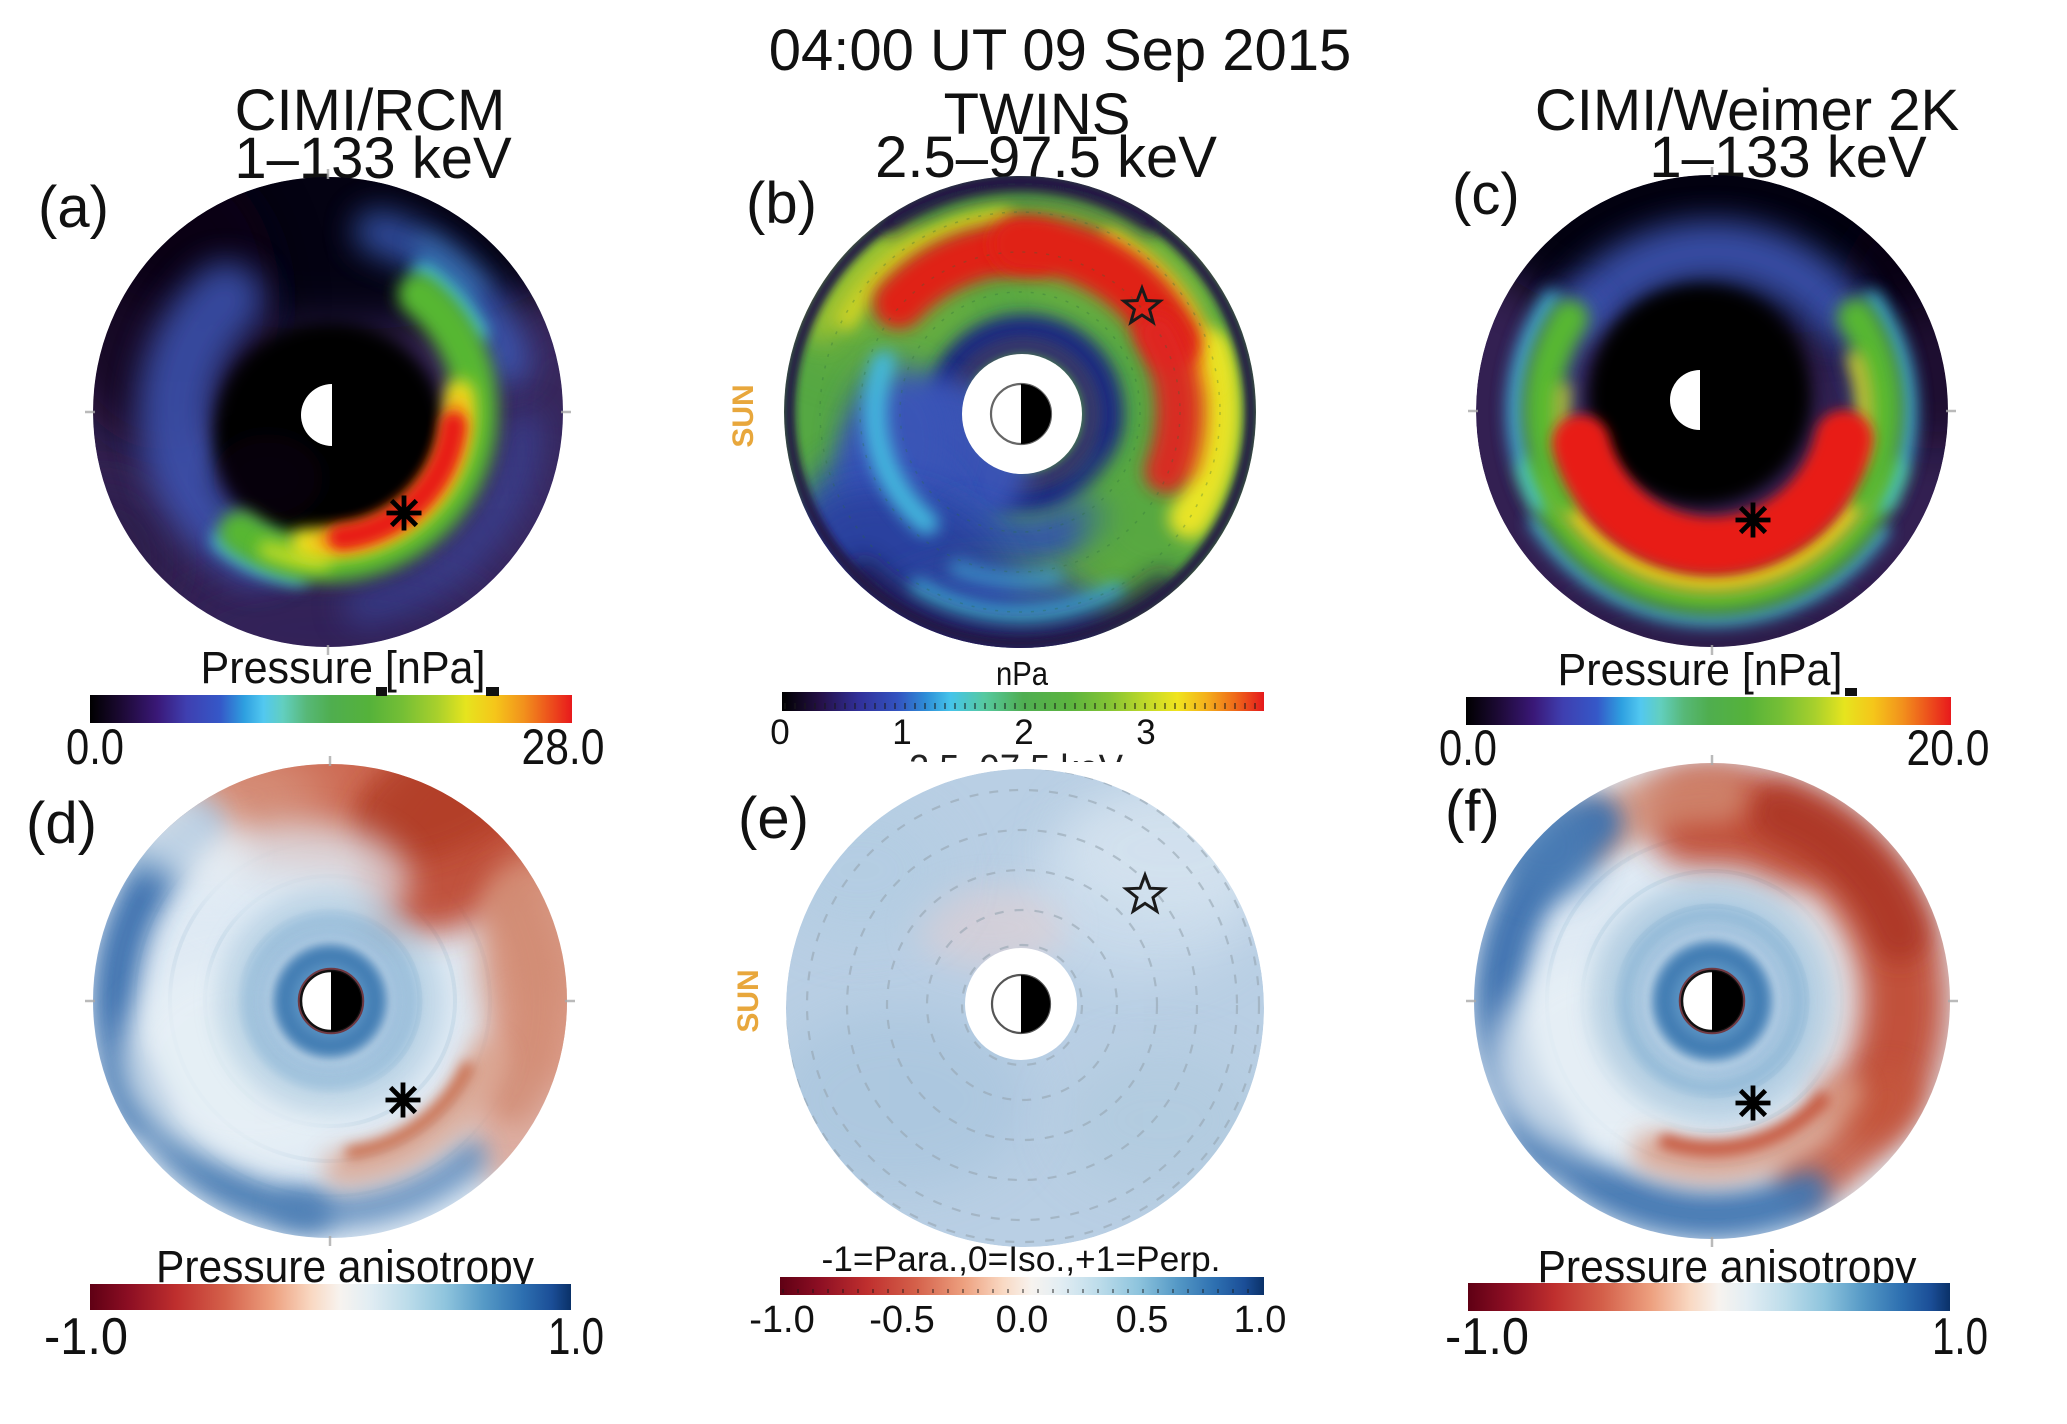 This screenshot has width=2067, height=1424. I want to click on svg-text: TWINS, so click(1037, 114).